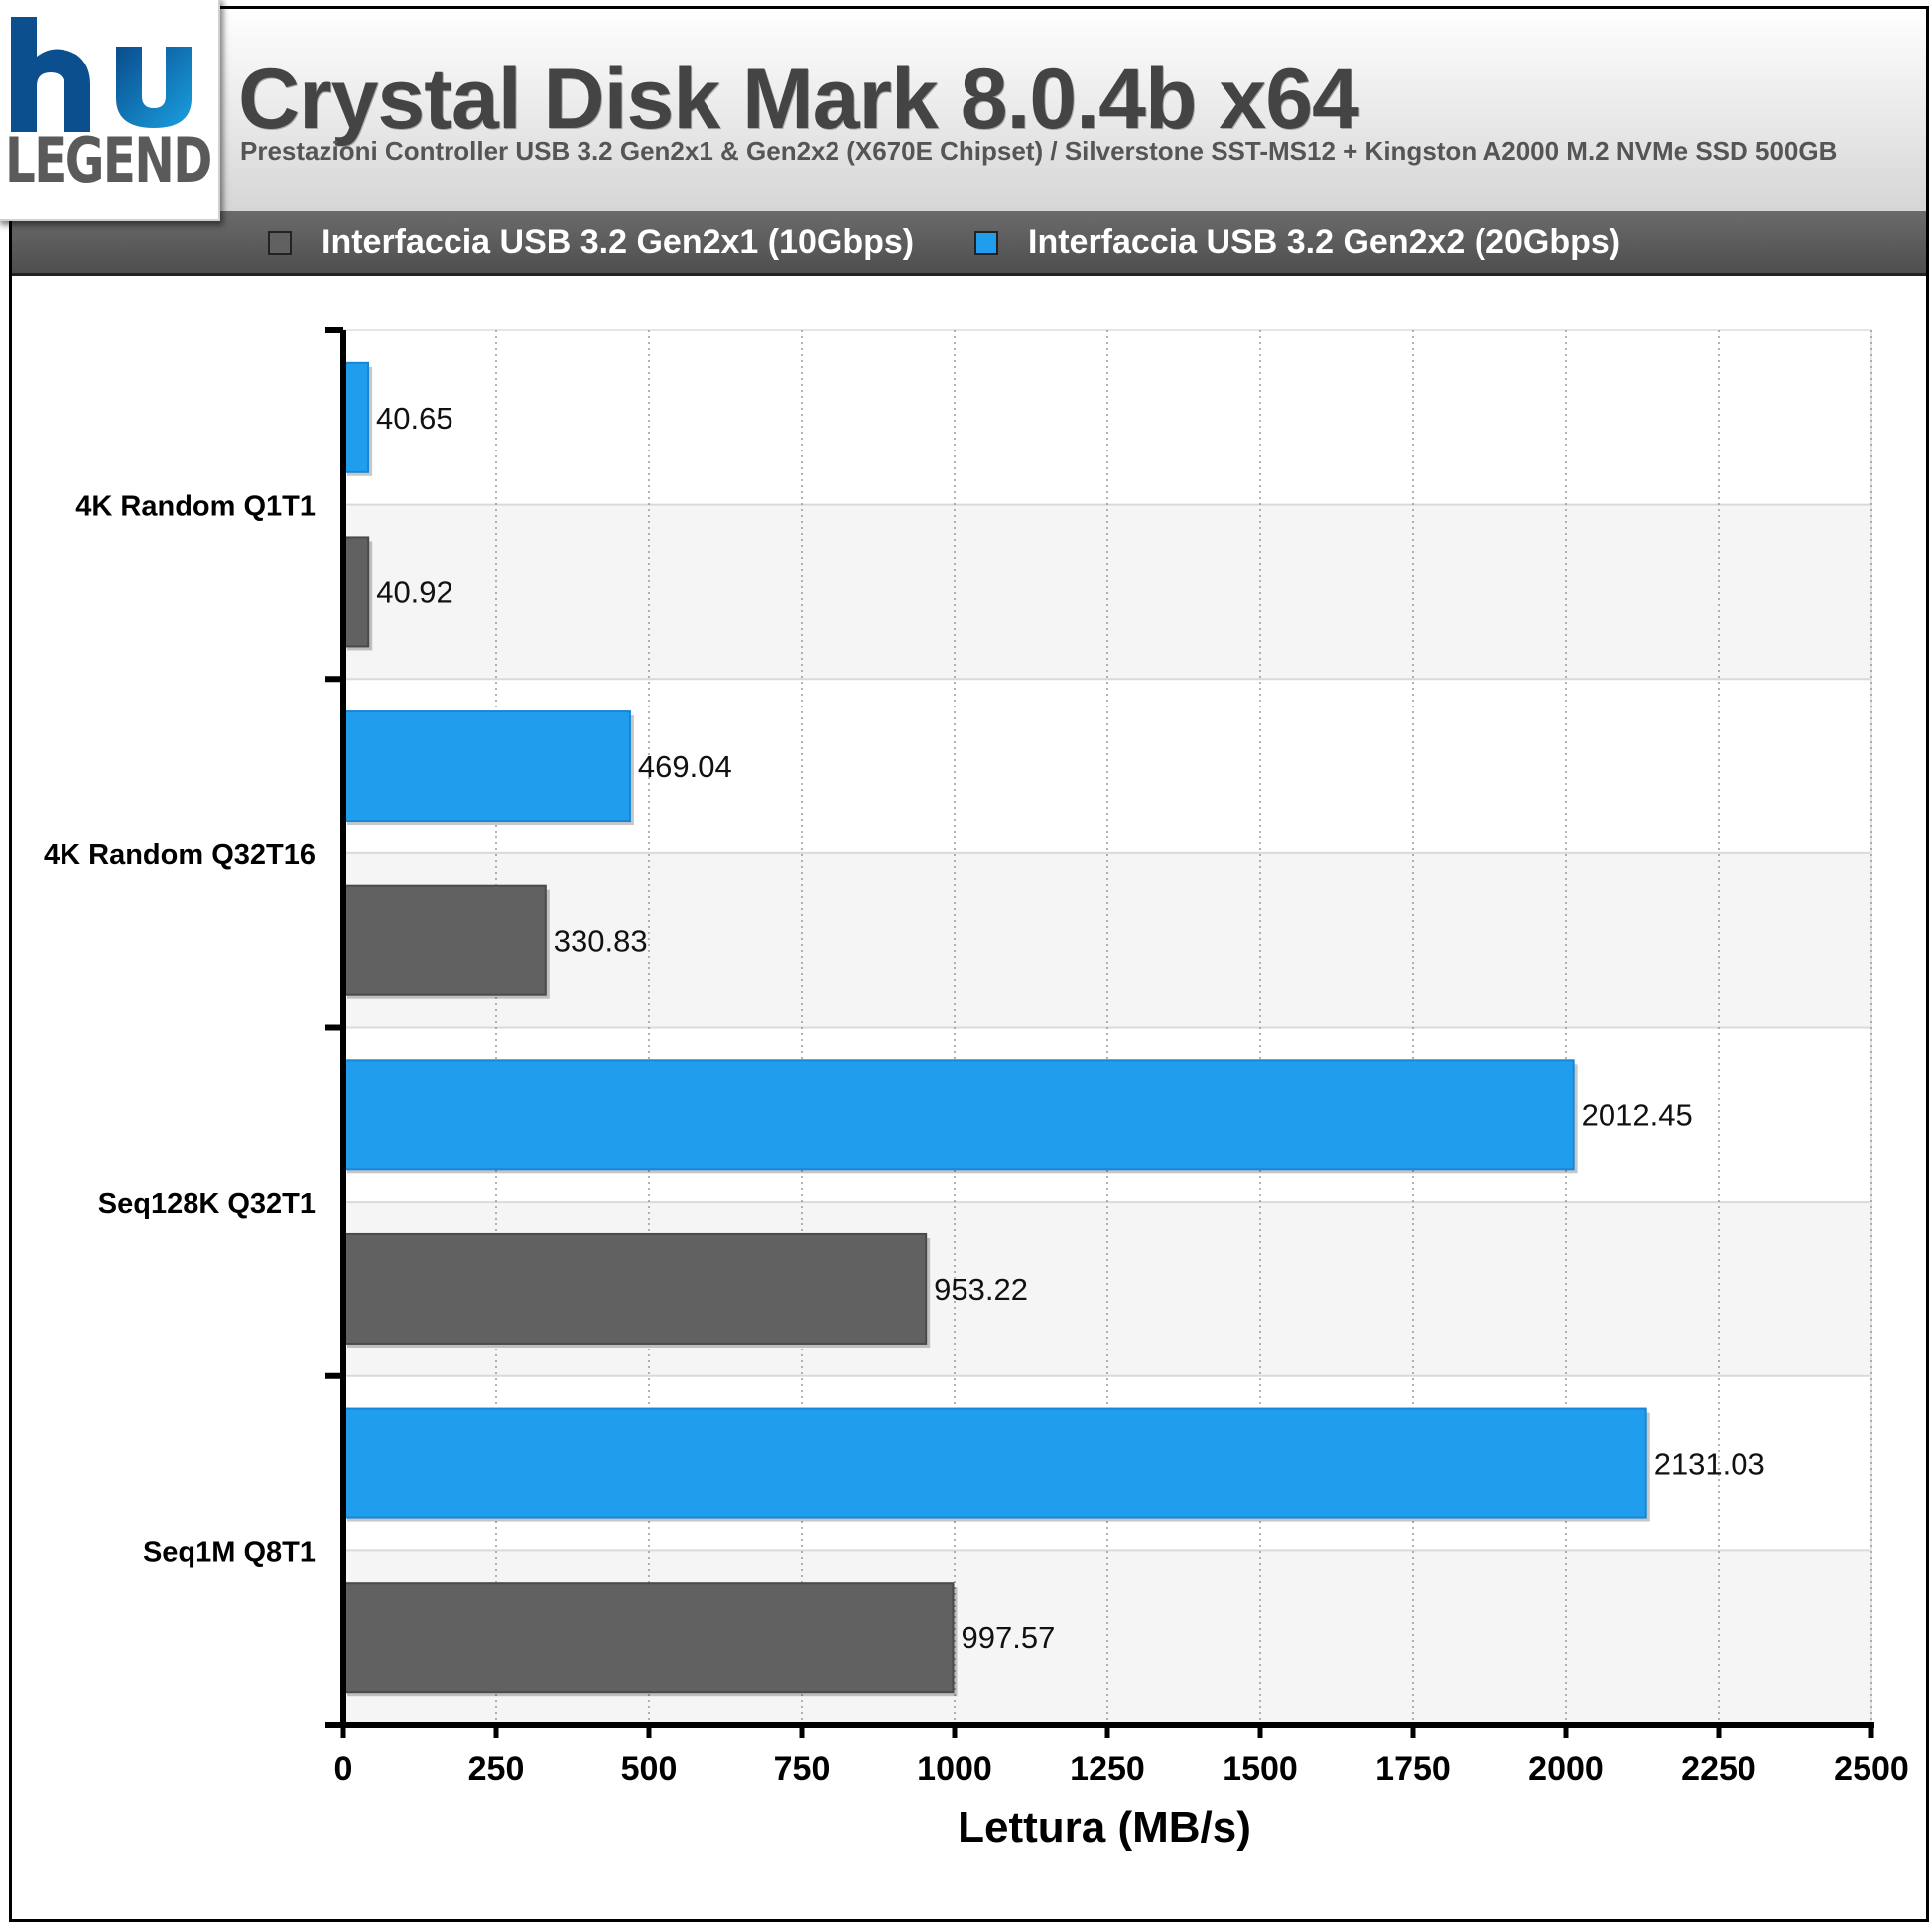 The image size is (1932, 1929). What do you see at coordinates (1719, 1769) in the screenshot?
I see `x-tick-label: 2250` at bounding box center [1719, 1769].